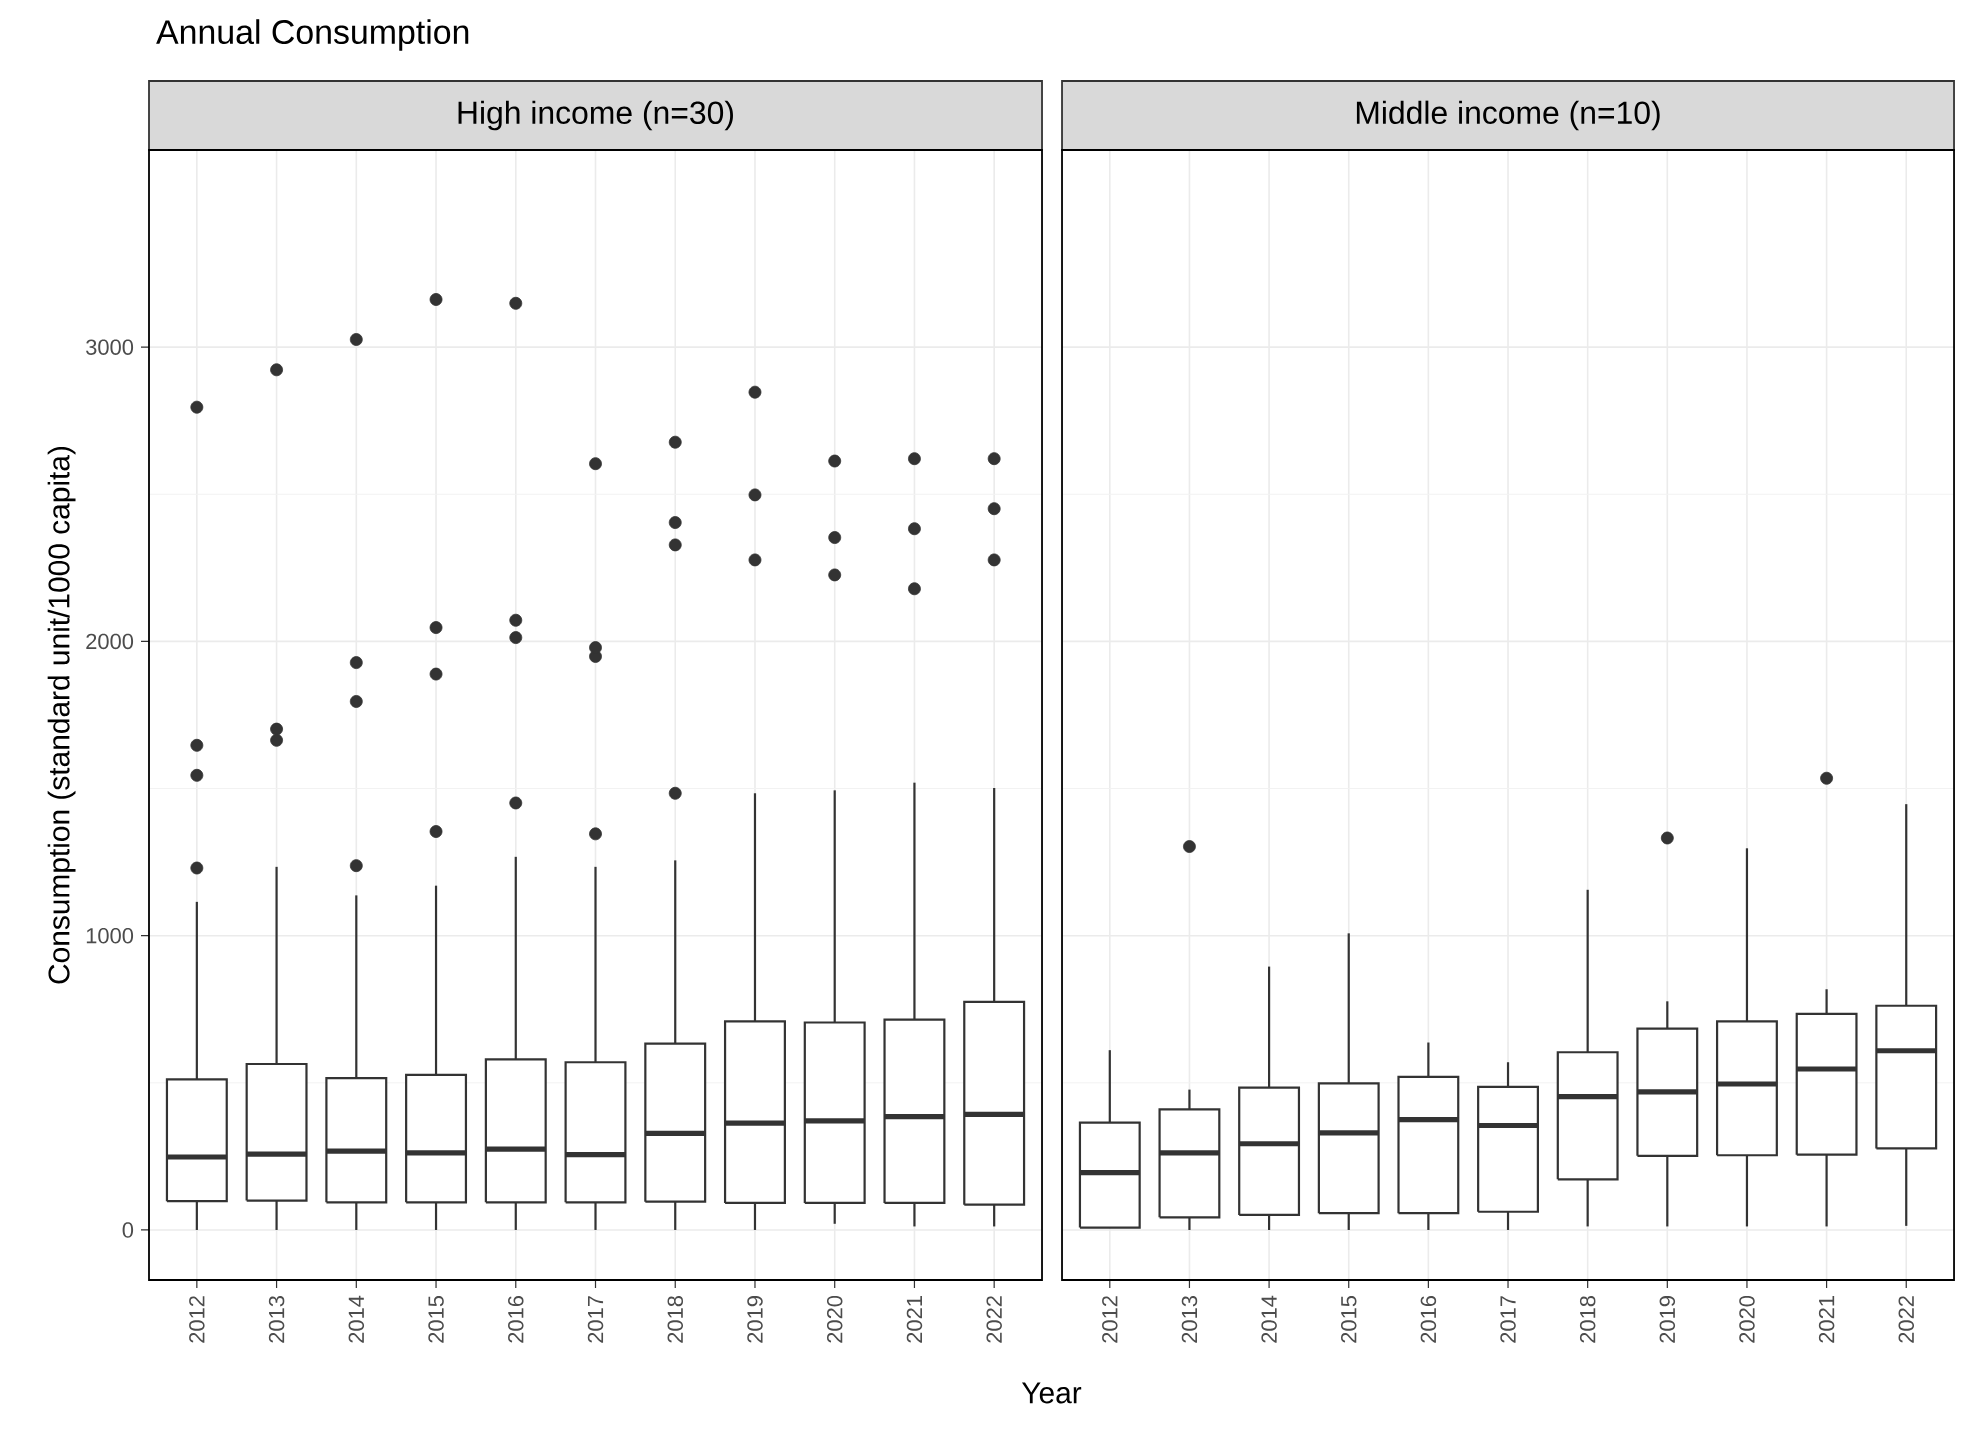 The height and width of the screenshot is (1429, 1961). I want to click on x-axis-title: Year, so click(1051, 1393).